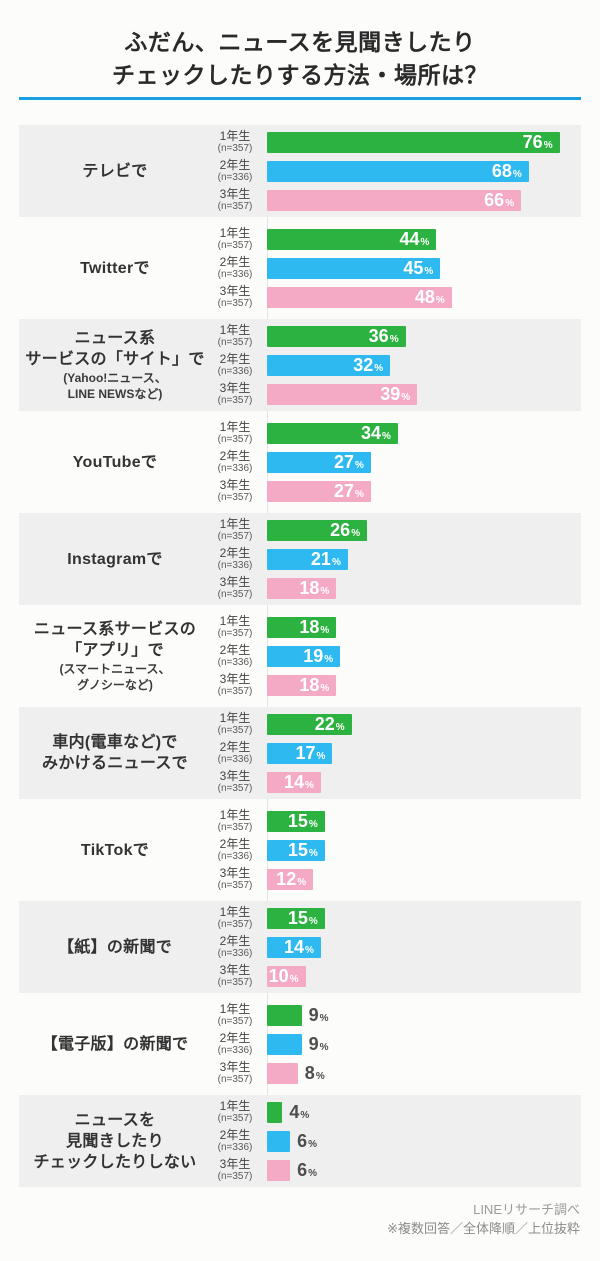  Describe the element at coordinates (396, 782) in the screenshot. I see `bar-row: 3年生 (n=357) 14%` at that location.